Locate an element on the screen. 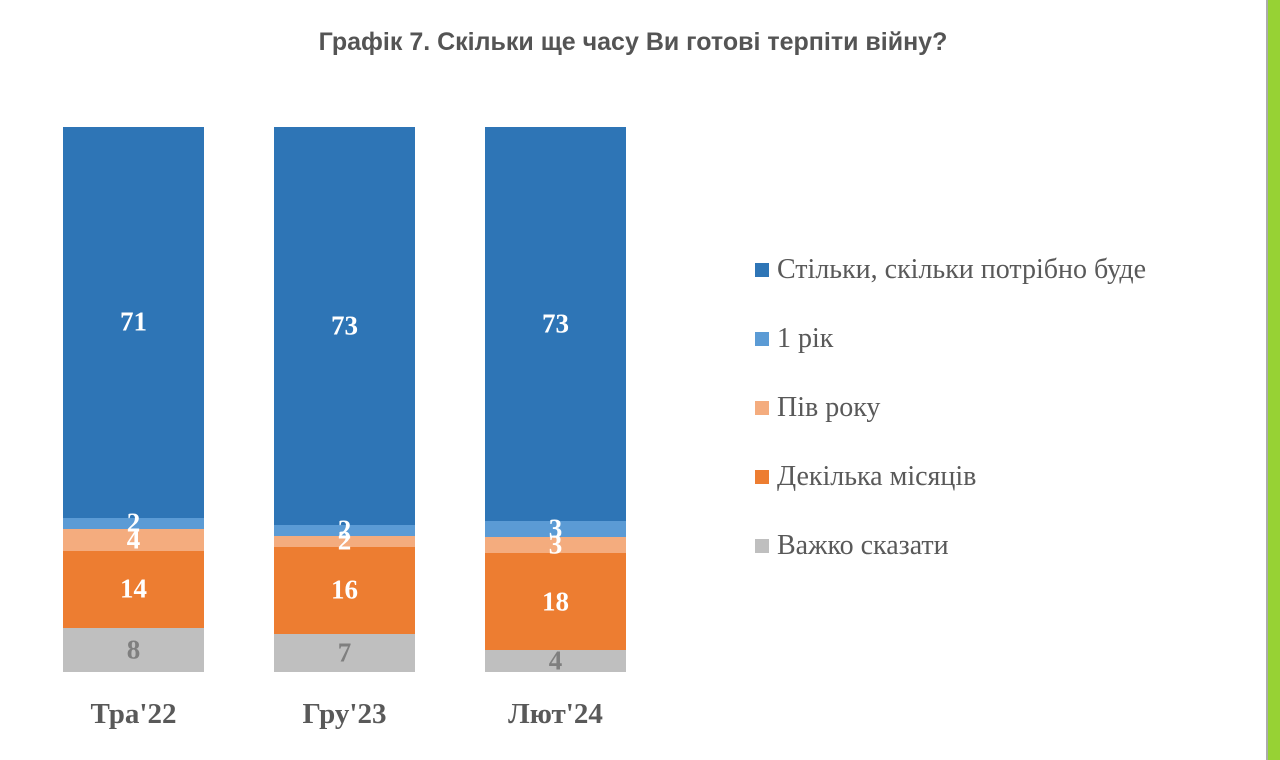 The width and height of the screenshot is (1280, 760). legend-item-several-months: Декілька місяців is located at coordinates (1012, 477).